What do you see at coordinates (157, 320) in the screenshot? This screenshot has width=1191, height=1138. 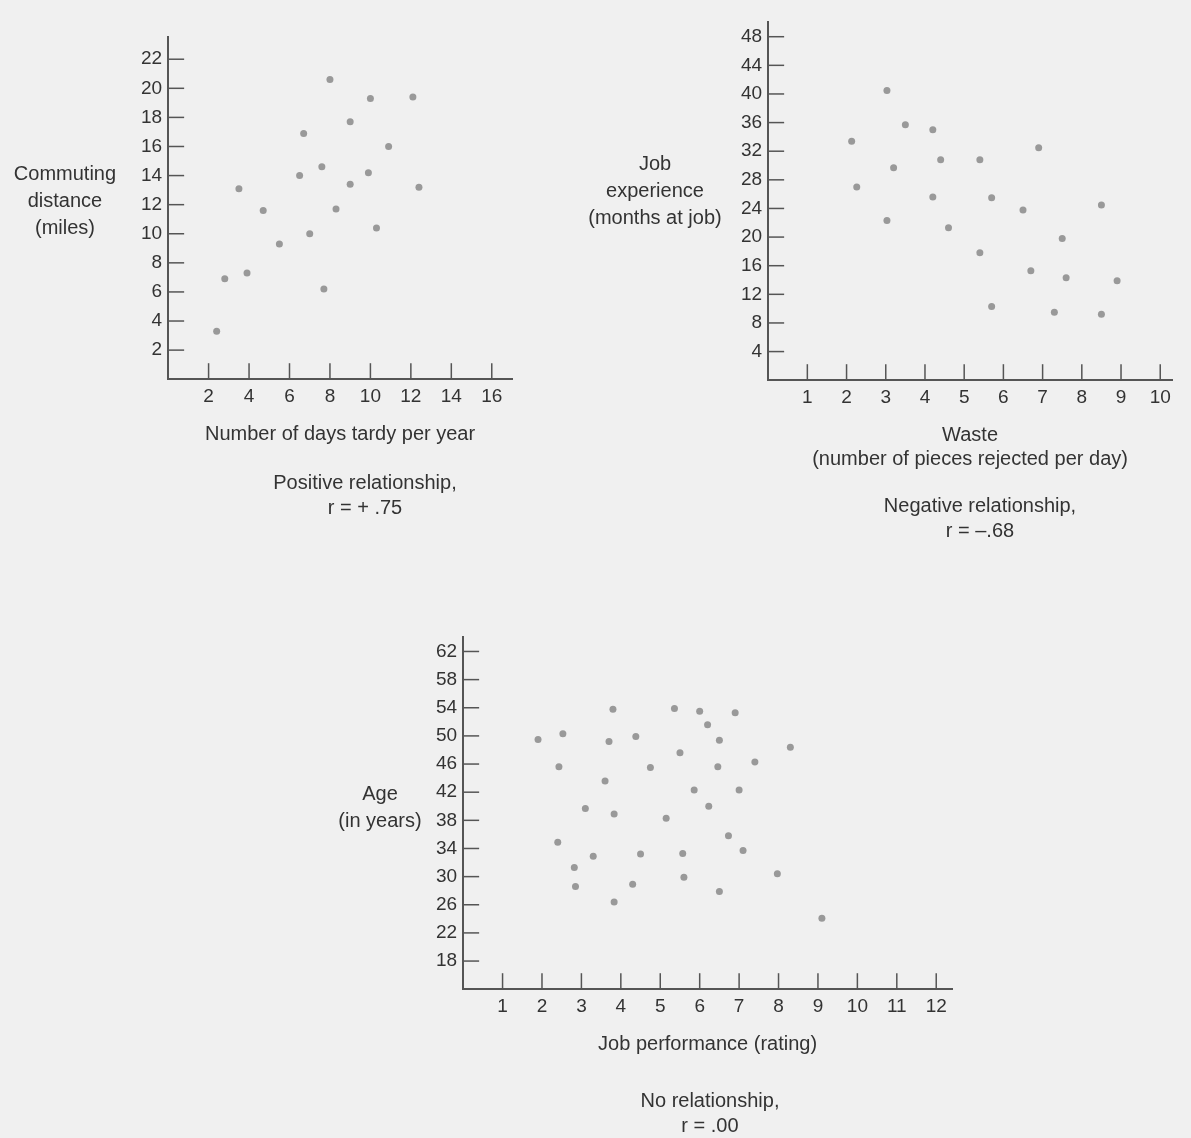 I see `y-tick-label: 4` at bounding box center [157, 320].